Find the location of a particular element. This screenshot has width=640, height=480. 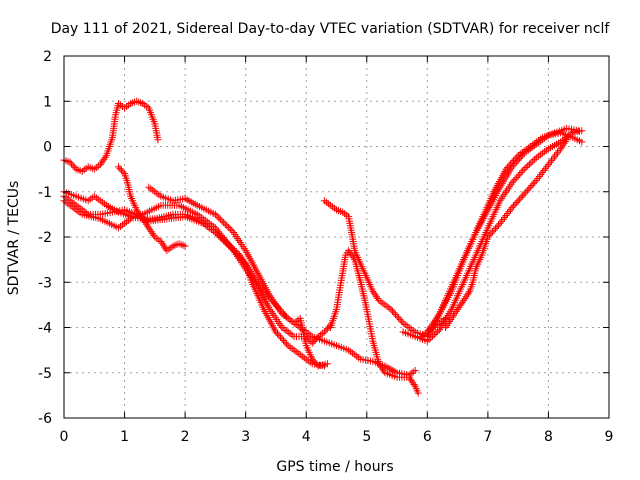

x-tick-label: 3 is located at coordinates (245, 437).